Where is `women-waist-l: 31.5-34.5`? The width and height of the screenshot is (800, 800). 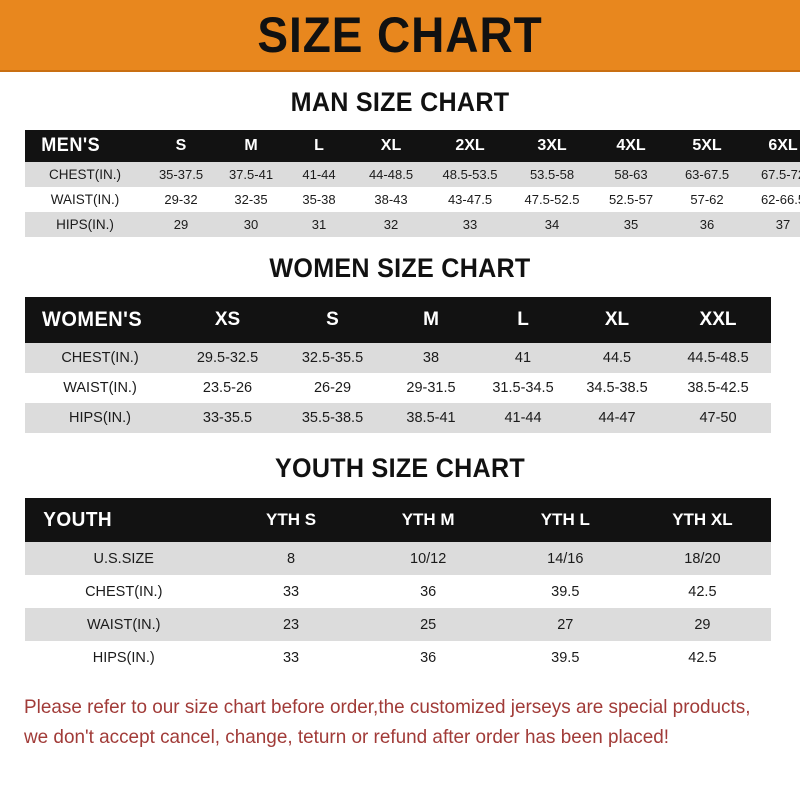
women-waist-l: 31.5-34.5 is located at coordinates (523, 388).